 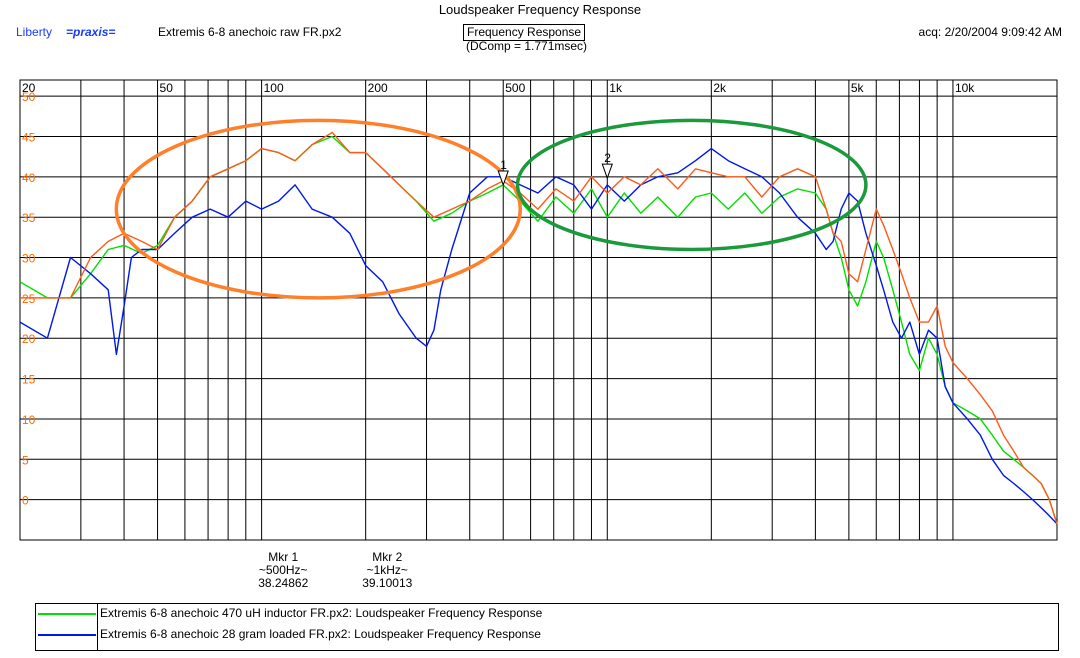 What do you see at coordinates (25, 460) in the screenshot?
I see `y-tick-label: 5` at bounding box center [25, 460].